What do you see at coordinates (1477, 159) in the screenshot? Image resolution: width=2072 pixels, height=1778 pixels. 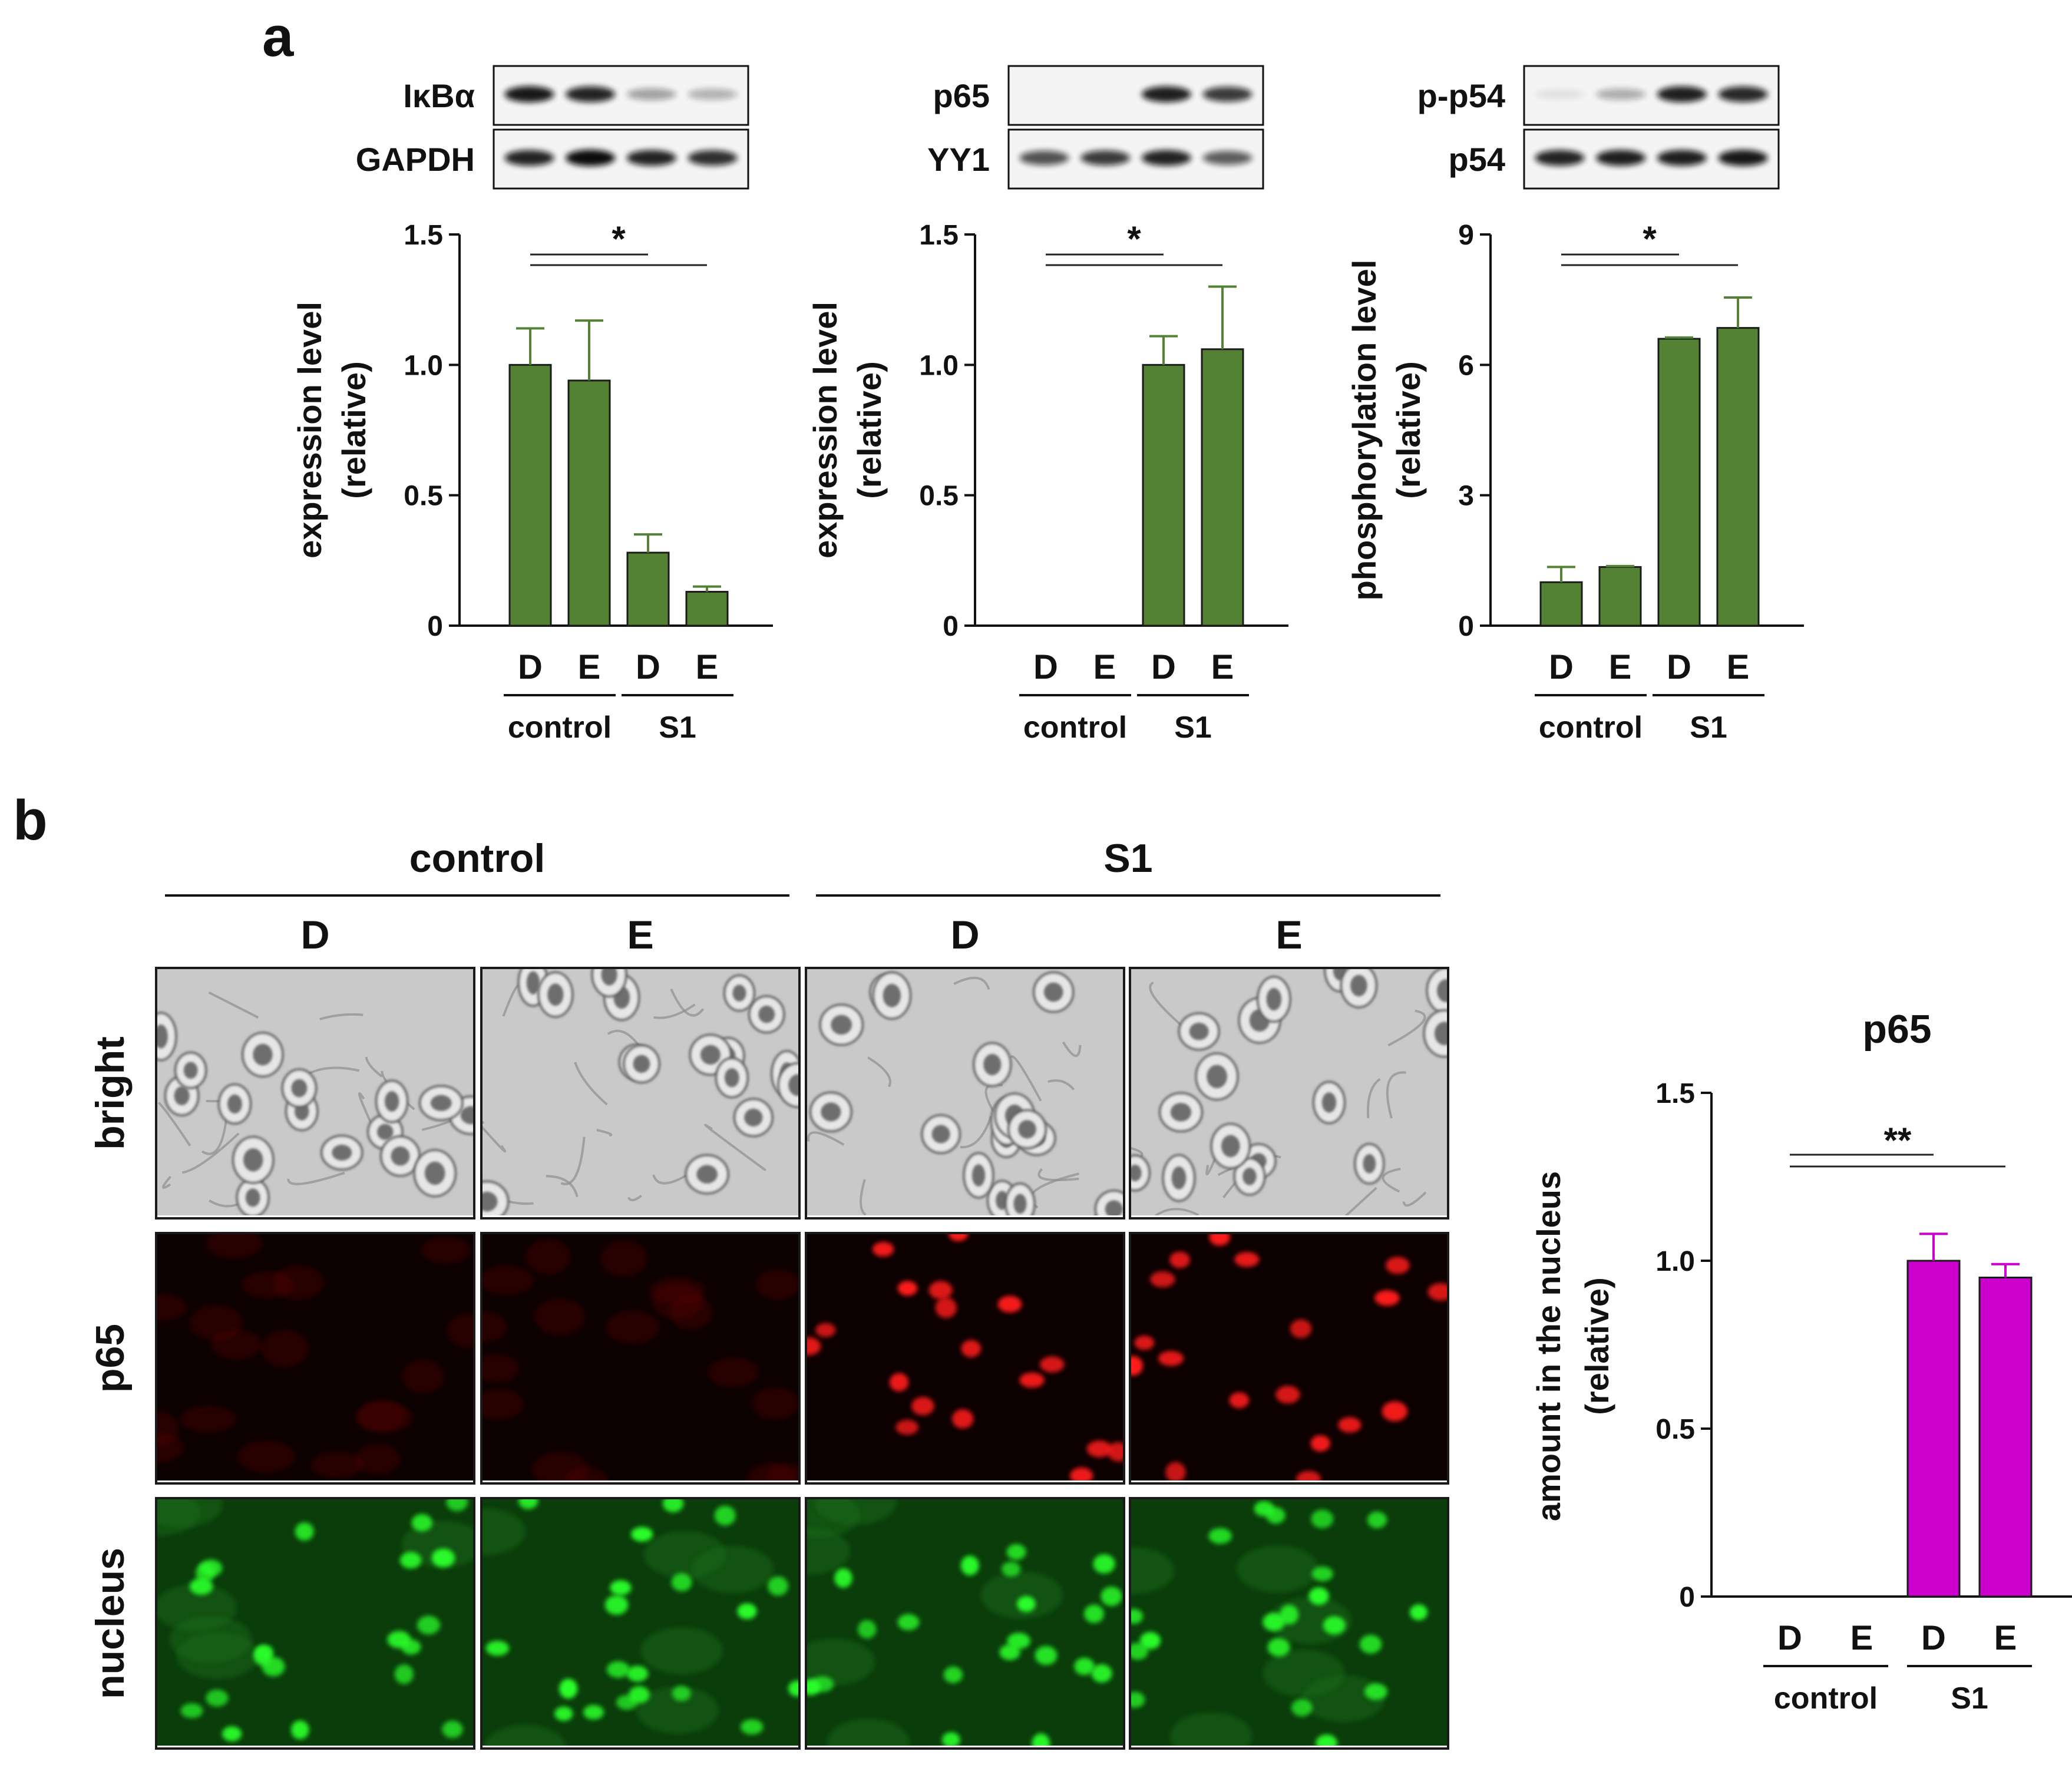 I see `blot-label-bottom: p54` at bounding box center [1477, 159].